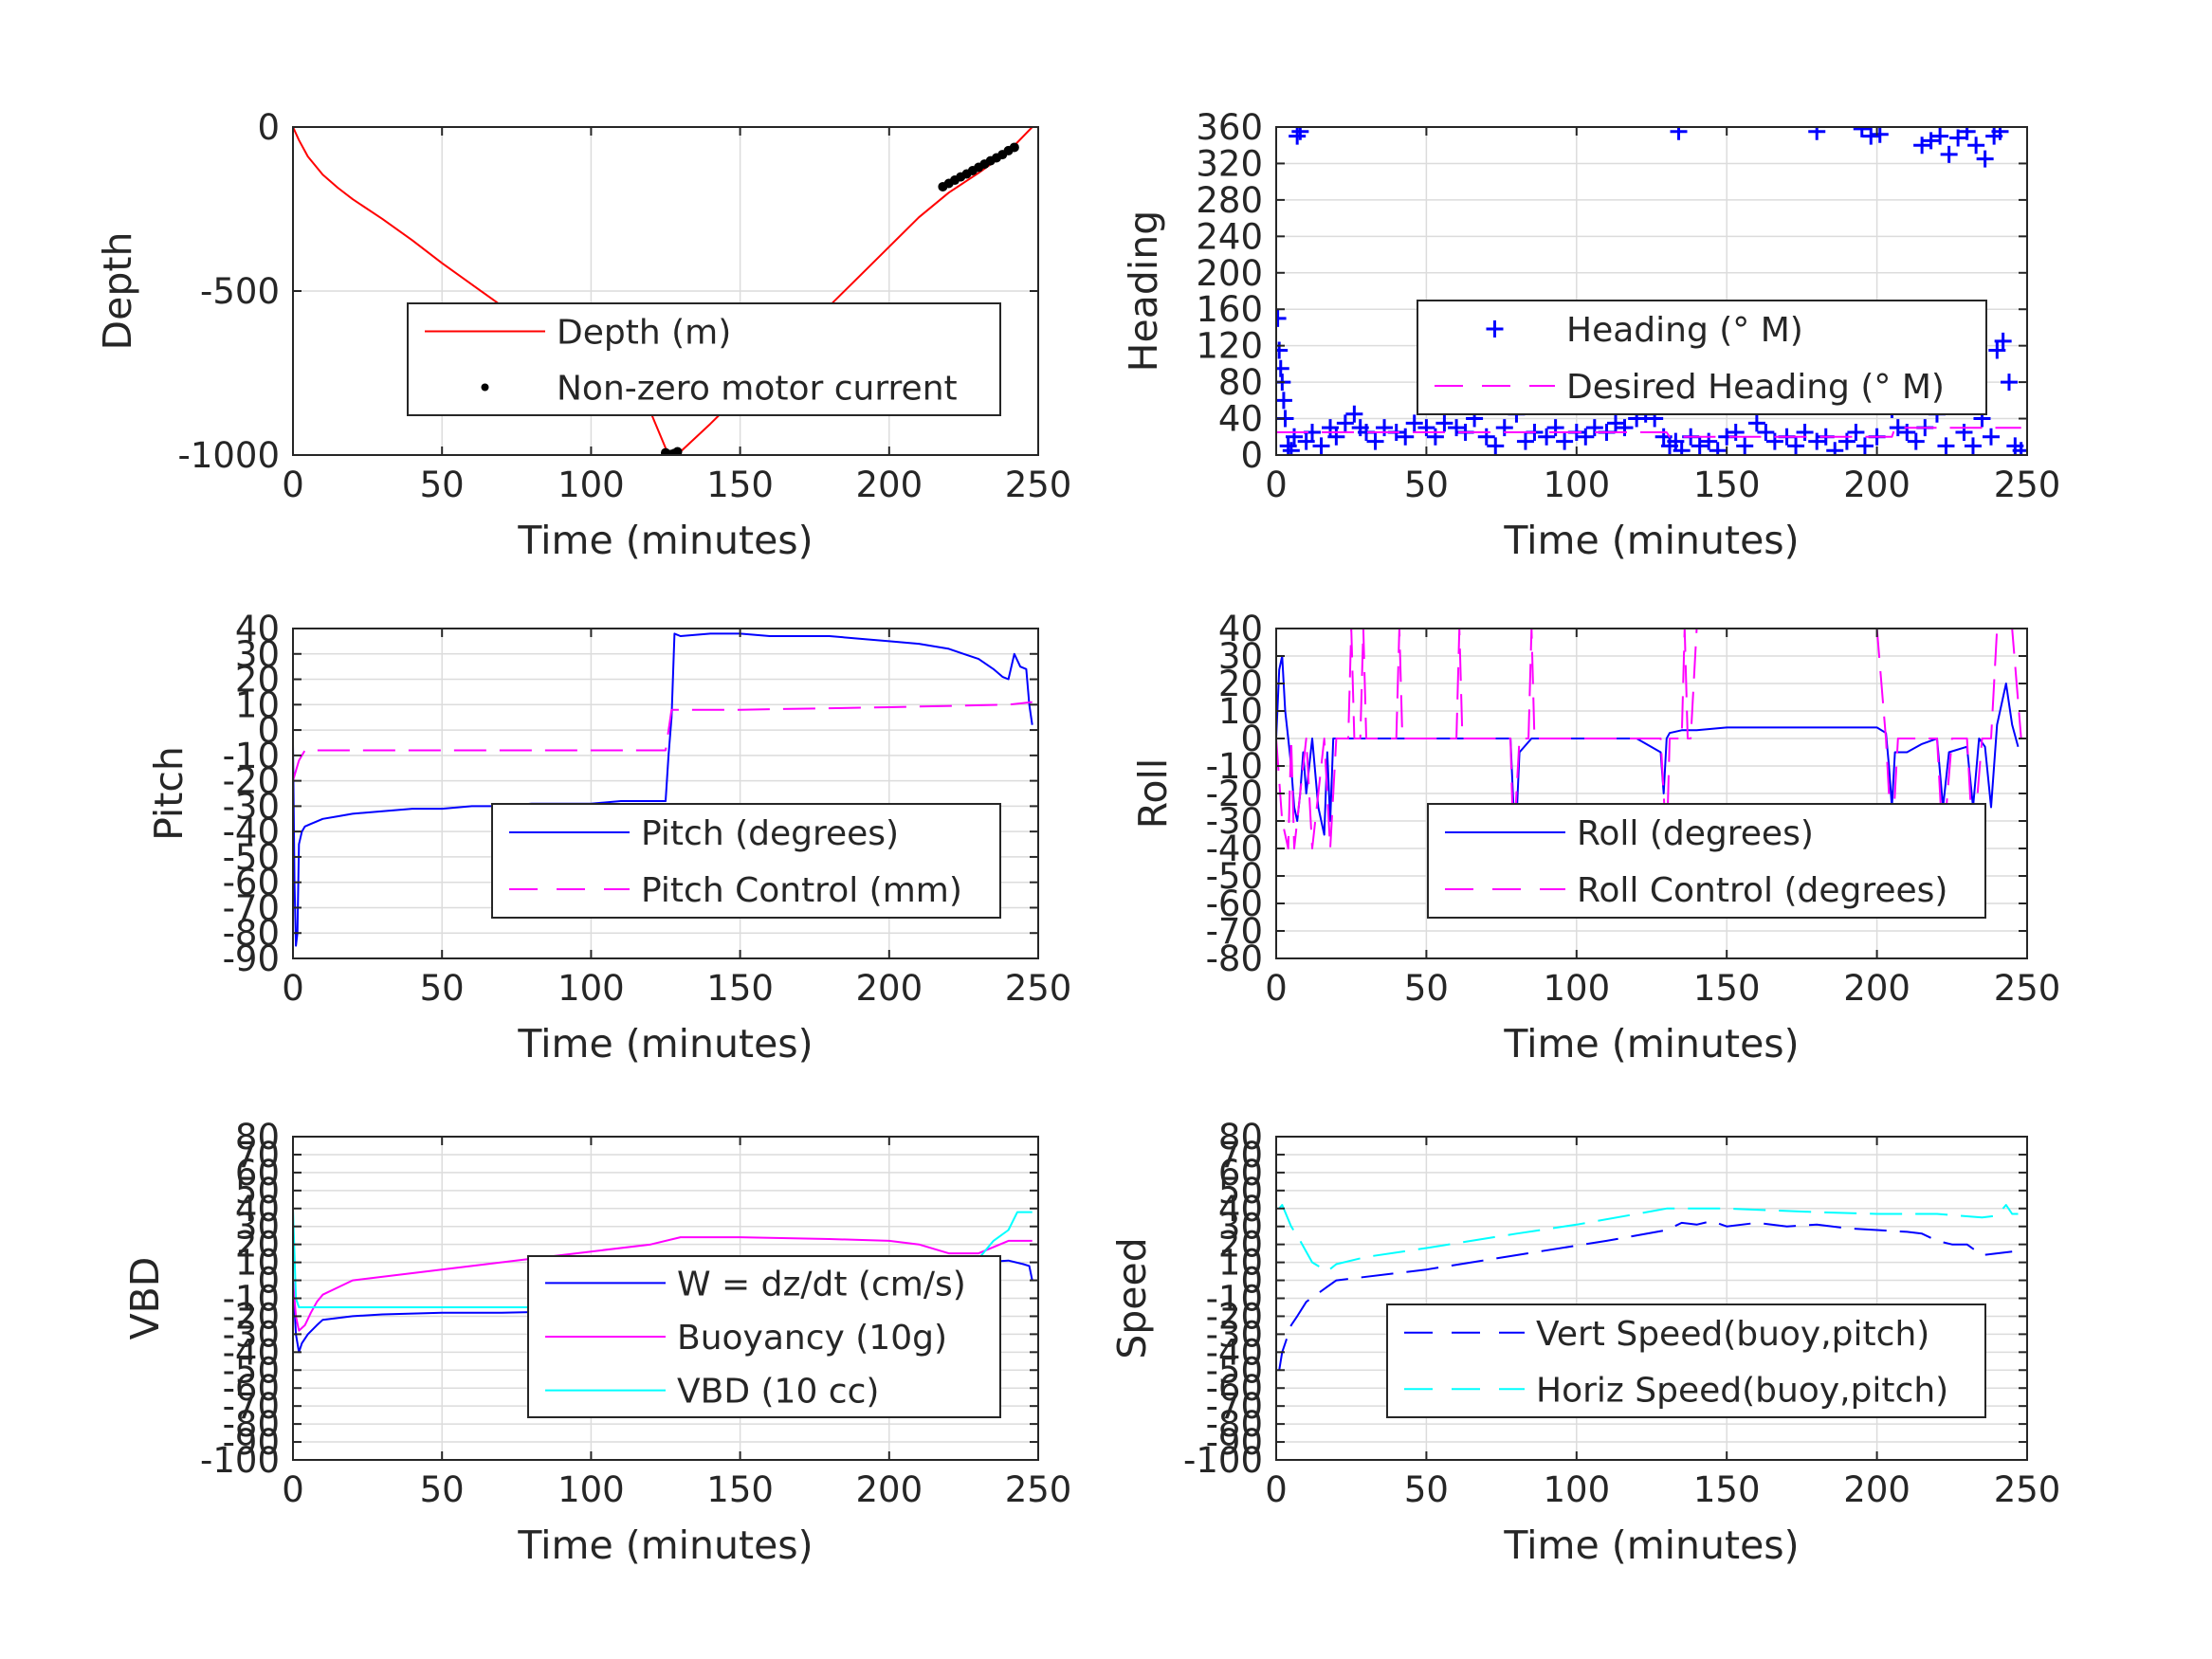 This screenshot has height=1659, width=2212. What do you see at coordinates (117, 291) in the screenshot?
I see `y-axis-label: Depth` at bounding box center [117, 291].